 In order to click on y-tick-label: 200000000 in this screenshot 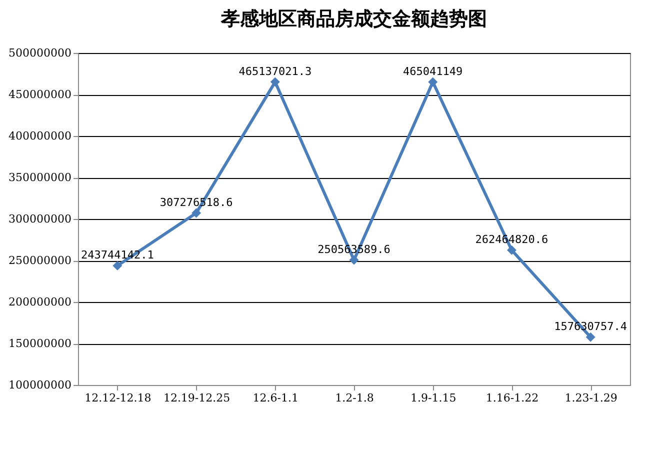, I will do `click(40, 302)`.